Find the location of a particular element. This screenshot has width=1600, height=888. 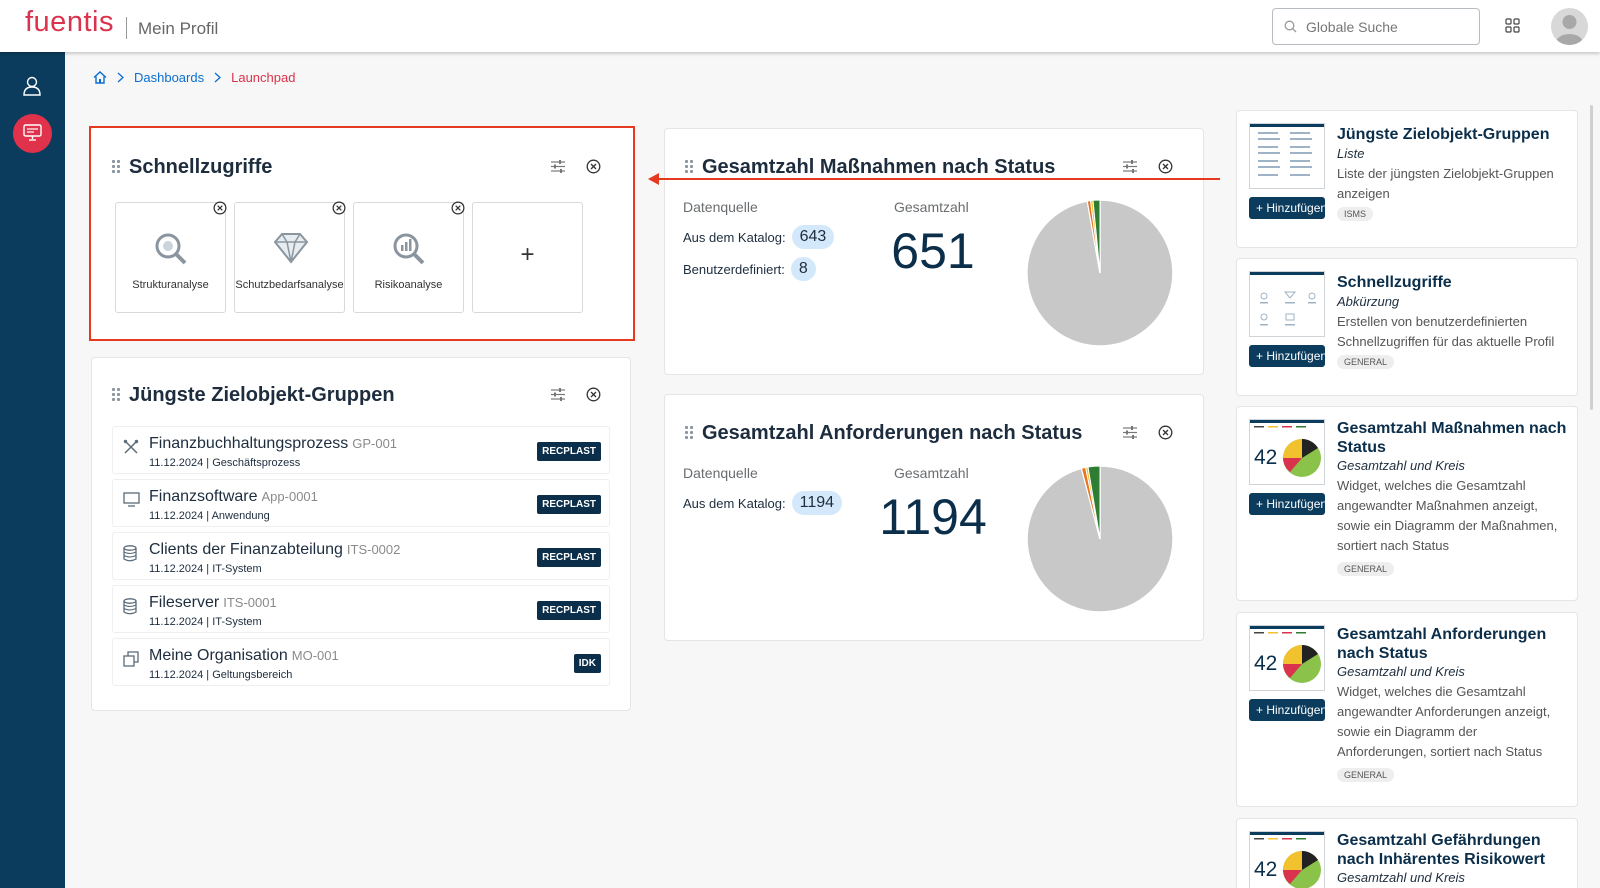

status-badge: RECPLAST is located at coordinates (569, 557).